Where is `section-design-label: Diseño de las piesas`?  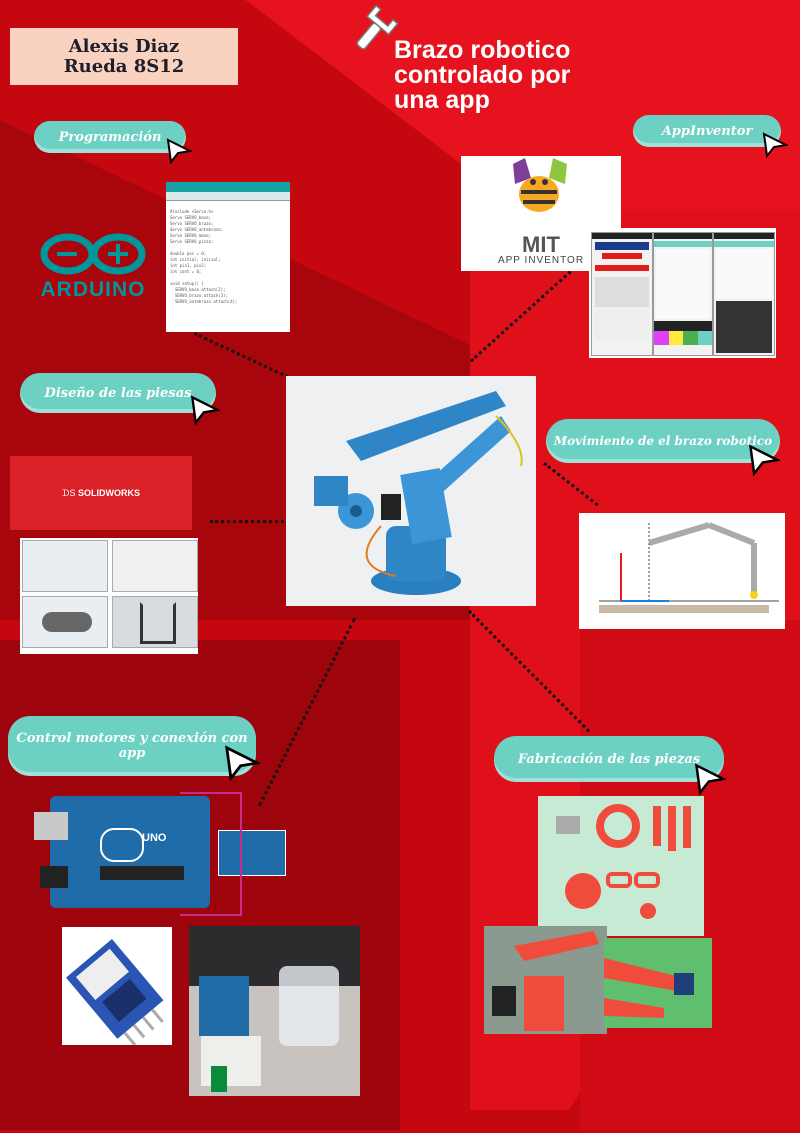
section-design-label: Diseño de las piesas is located at coordinates (118, 393).